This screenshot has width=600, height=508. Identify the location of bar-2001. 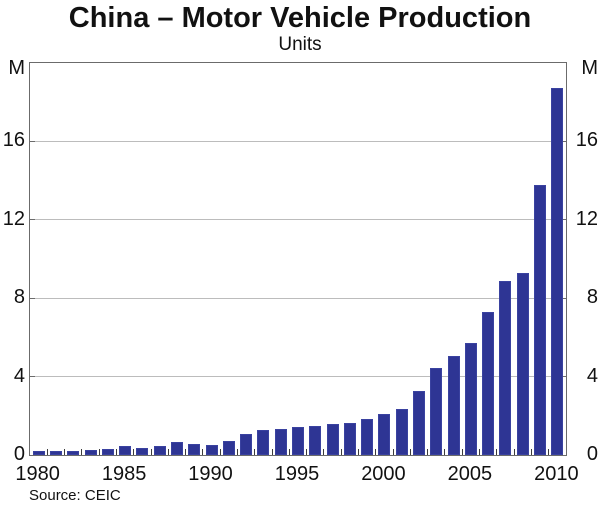
(401, 432).